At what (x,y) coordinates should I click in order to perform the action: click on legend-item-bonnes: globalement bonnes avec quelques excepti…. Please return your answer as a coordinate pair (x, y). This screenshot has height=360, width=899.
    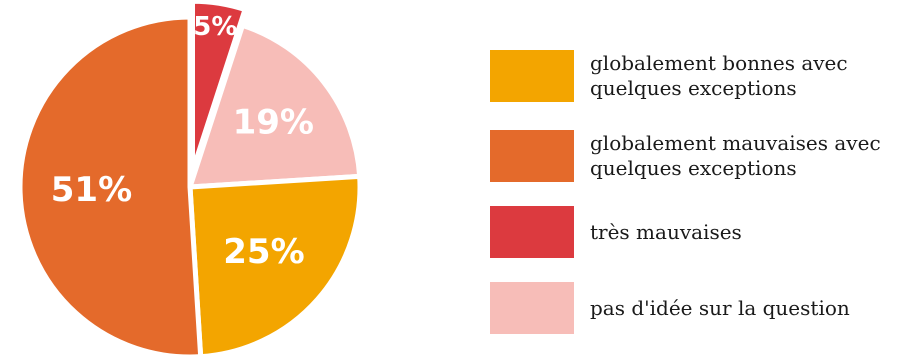
    Looking at the image, I should click on (690, 76).